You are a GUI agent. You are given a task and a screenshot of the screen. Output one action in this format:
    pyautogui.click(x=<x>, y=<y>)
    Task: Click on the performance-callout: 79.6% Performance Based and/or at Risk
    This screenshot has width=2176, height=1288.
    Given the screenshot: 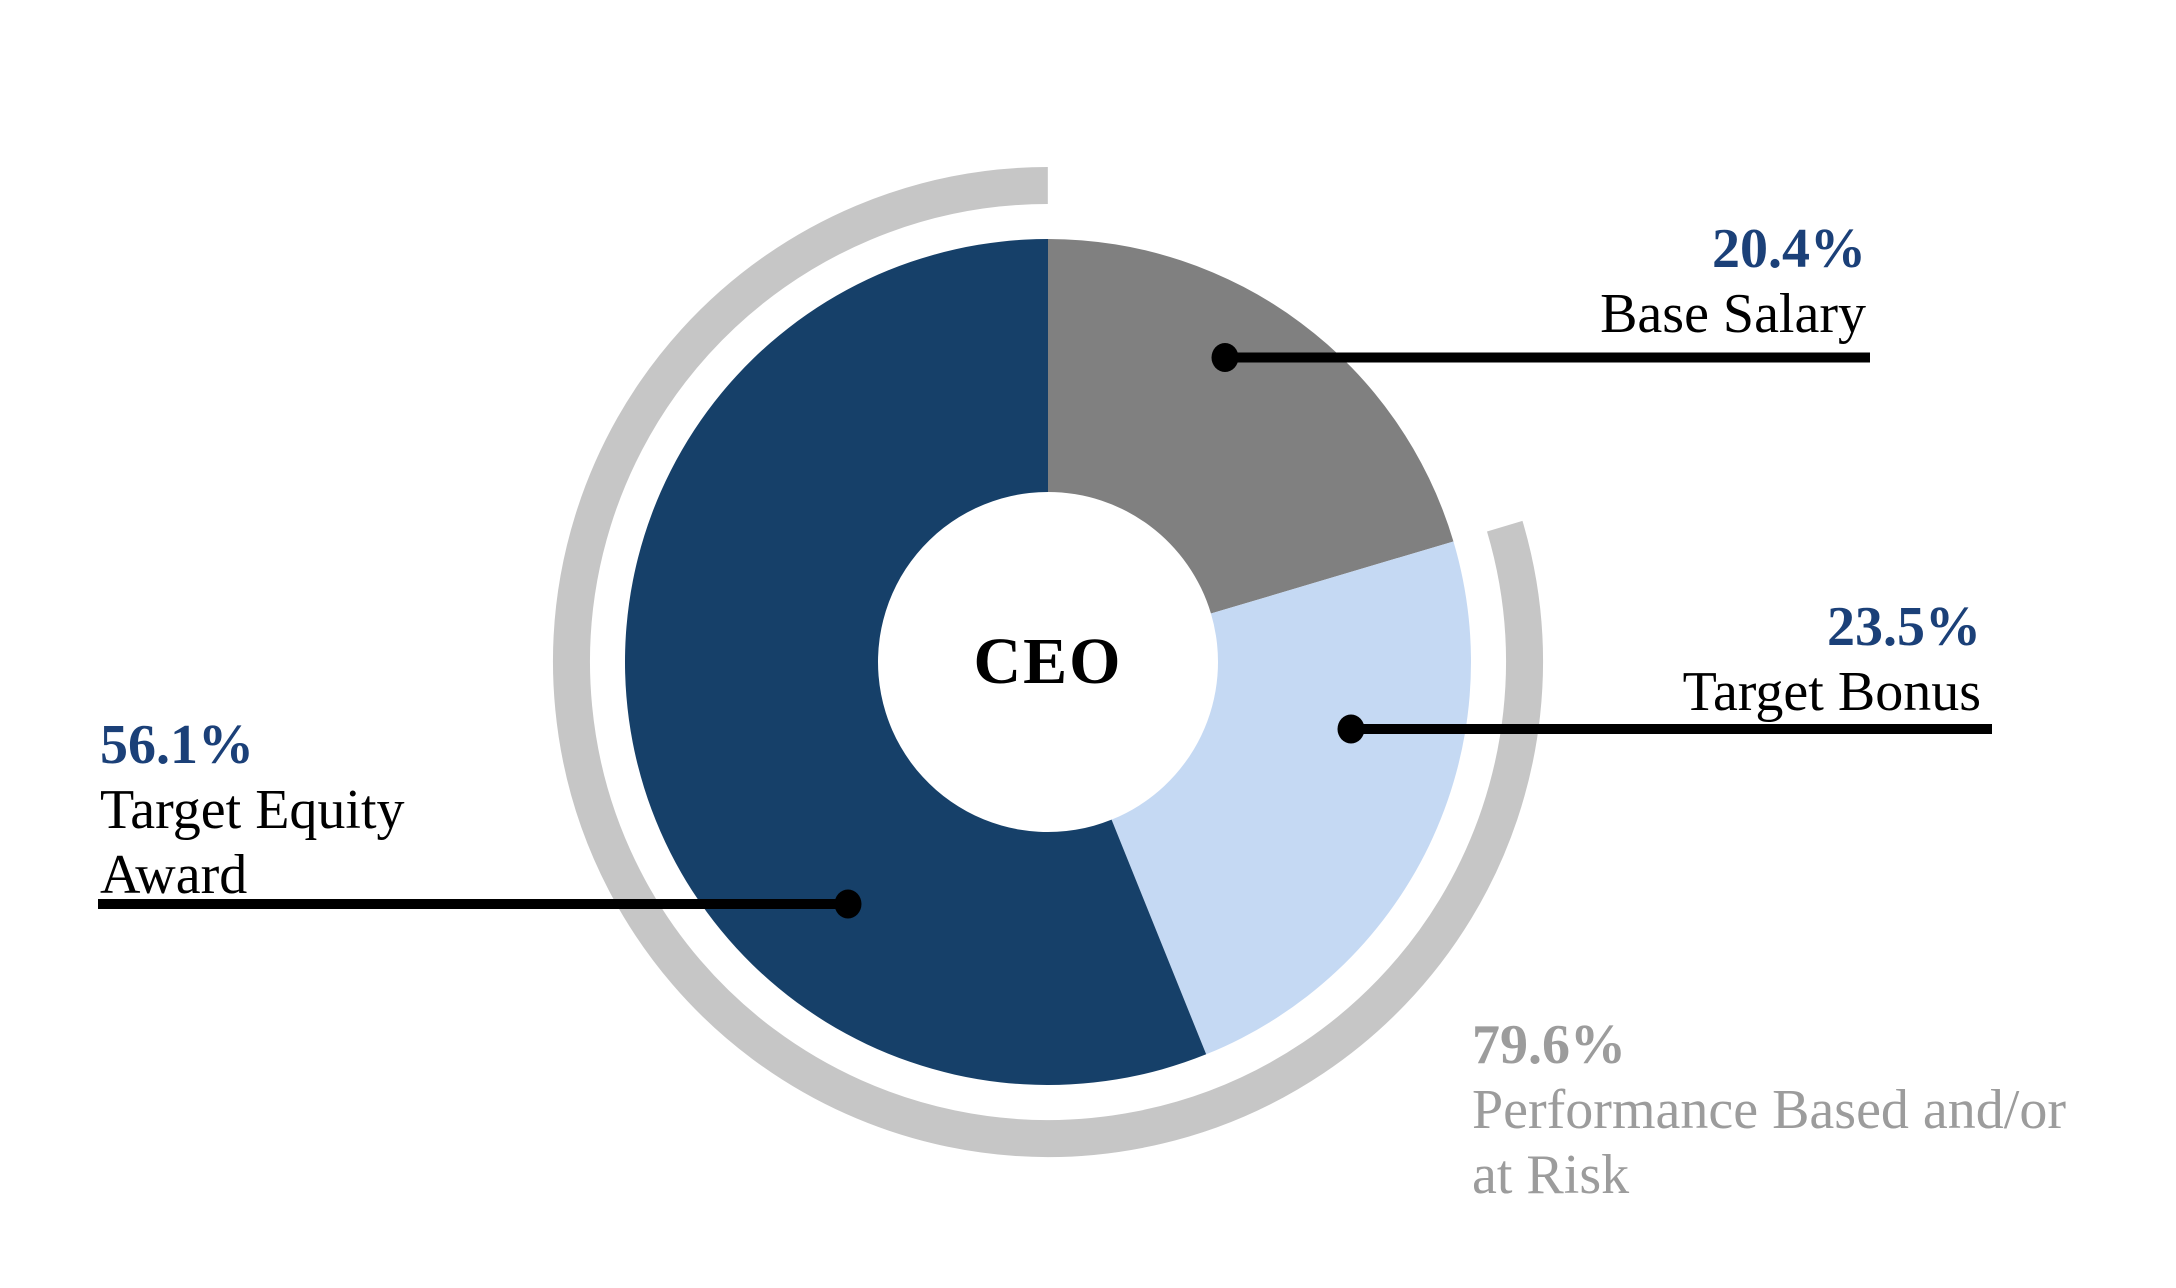 What is the action you would take?
    pyautogui.click(x=1769, y=1110)
    